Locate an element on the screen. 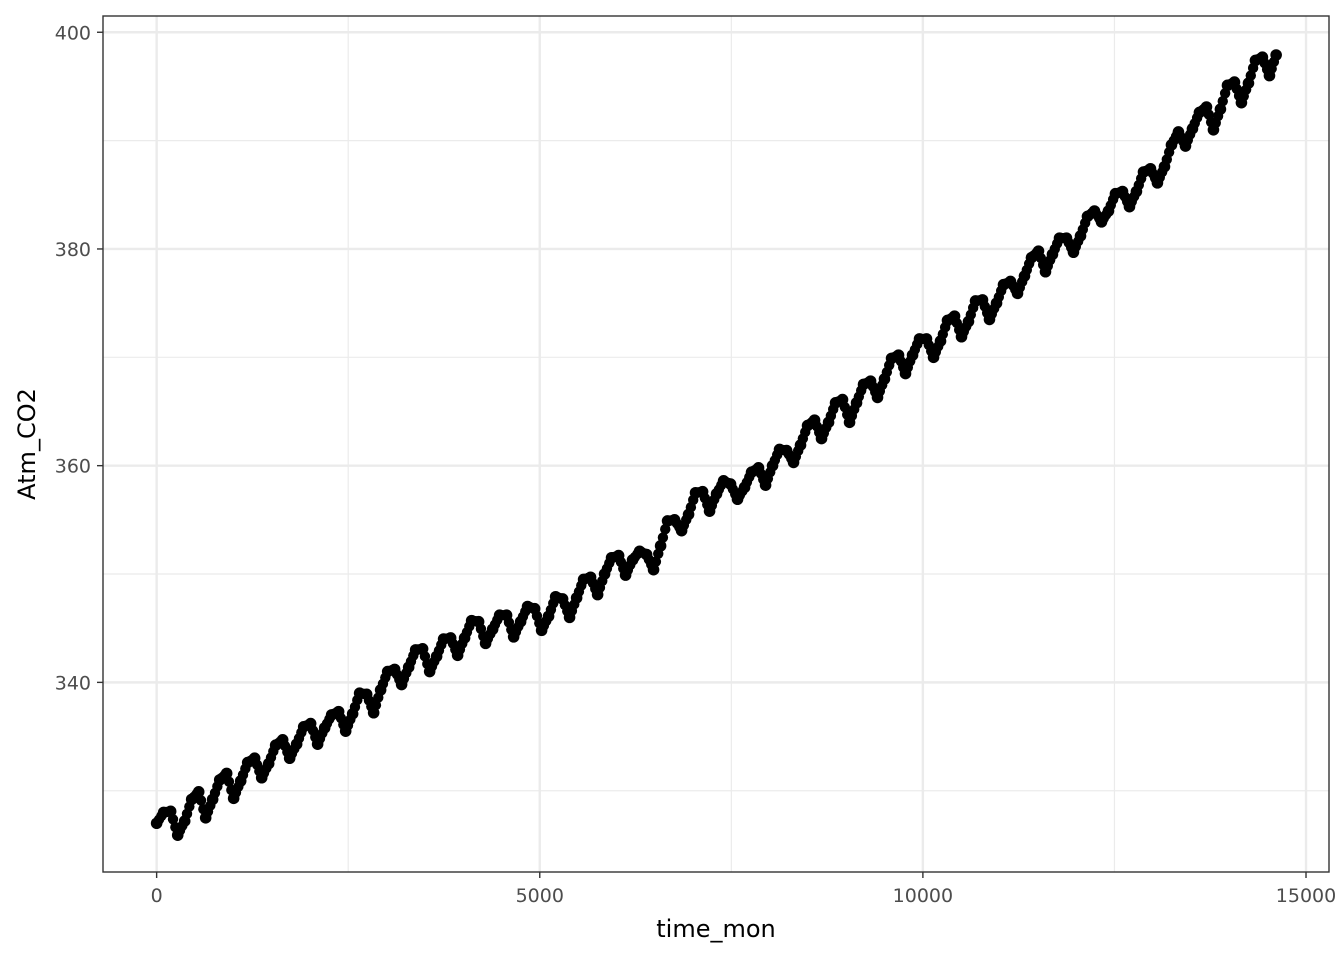 This screenshot has width=1344, height=960. y-tick-label: 400 is located at coordinates (73, 33).